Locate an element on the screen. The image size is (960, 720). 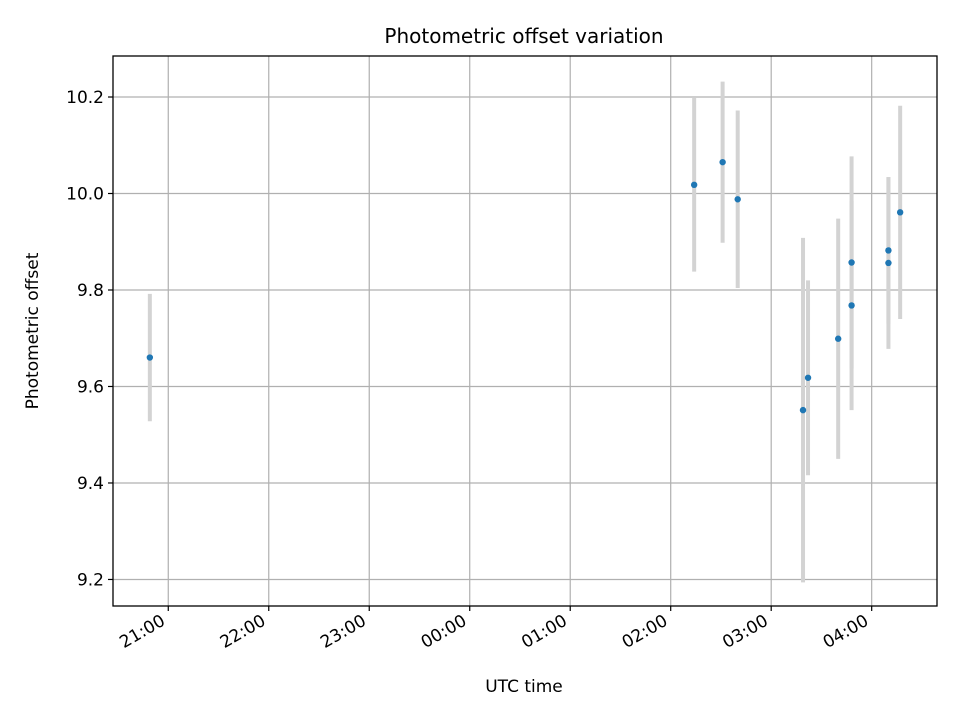
y-tick-label: 10.2 is located at coordinates (85, 98).